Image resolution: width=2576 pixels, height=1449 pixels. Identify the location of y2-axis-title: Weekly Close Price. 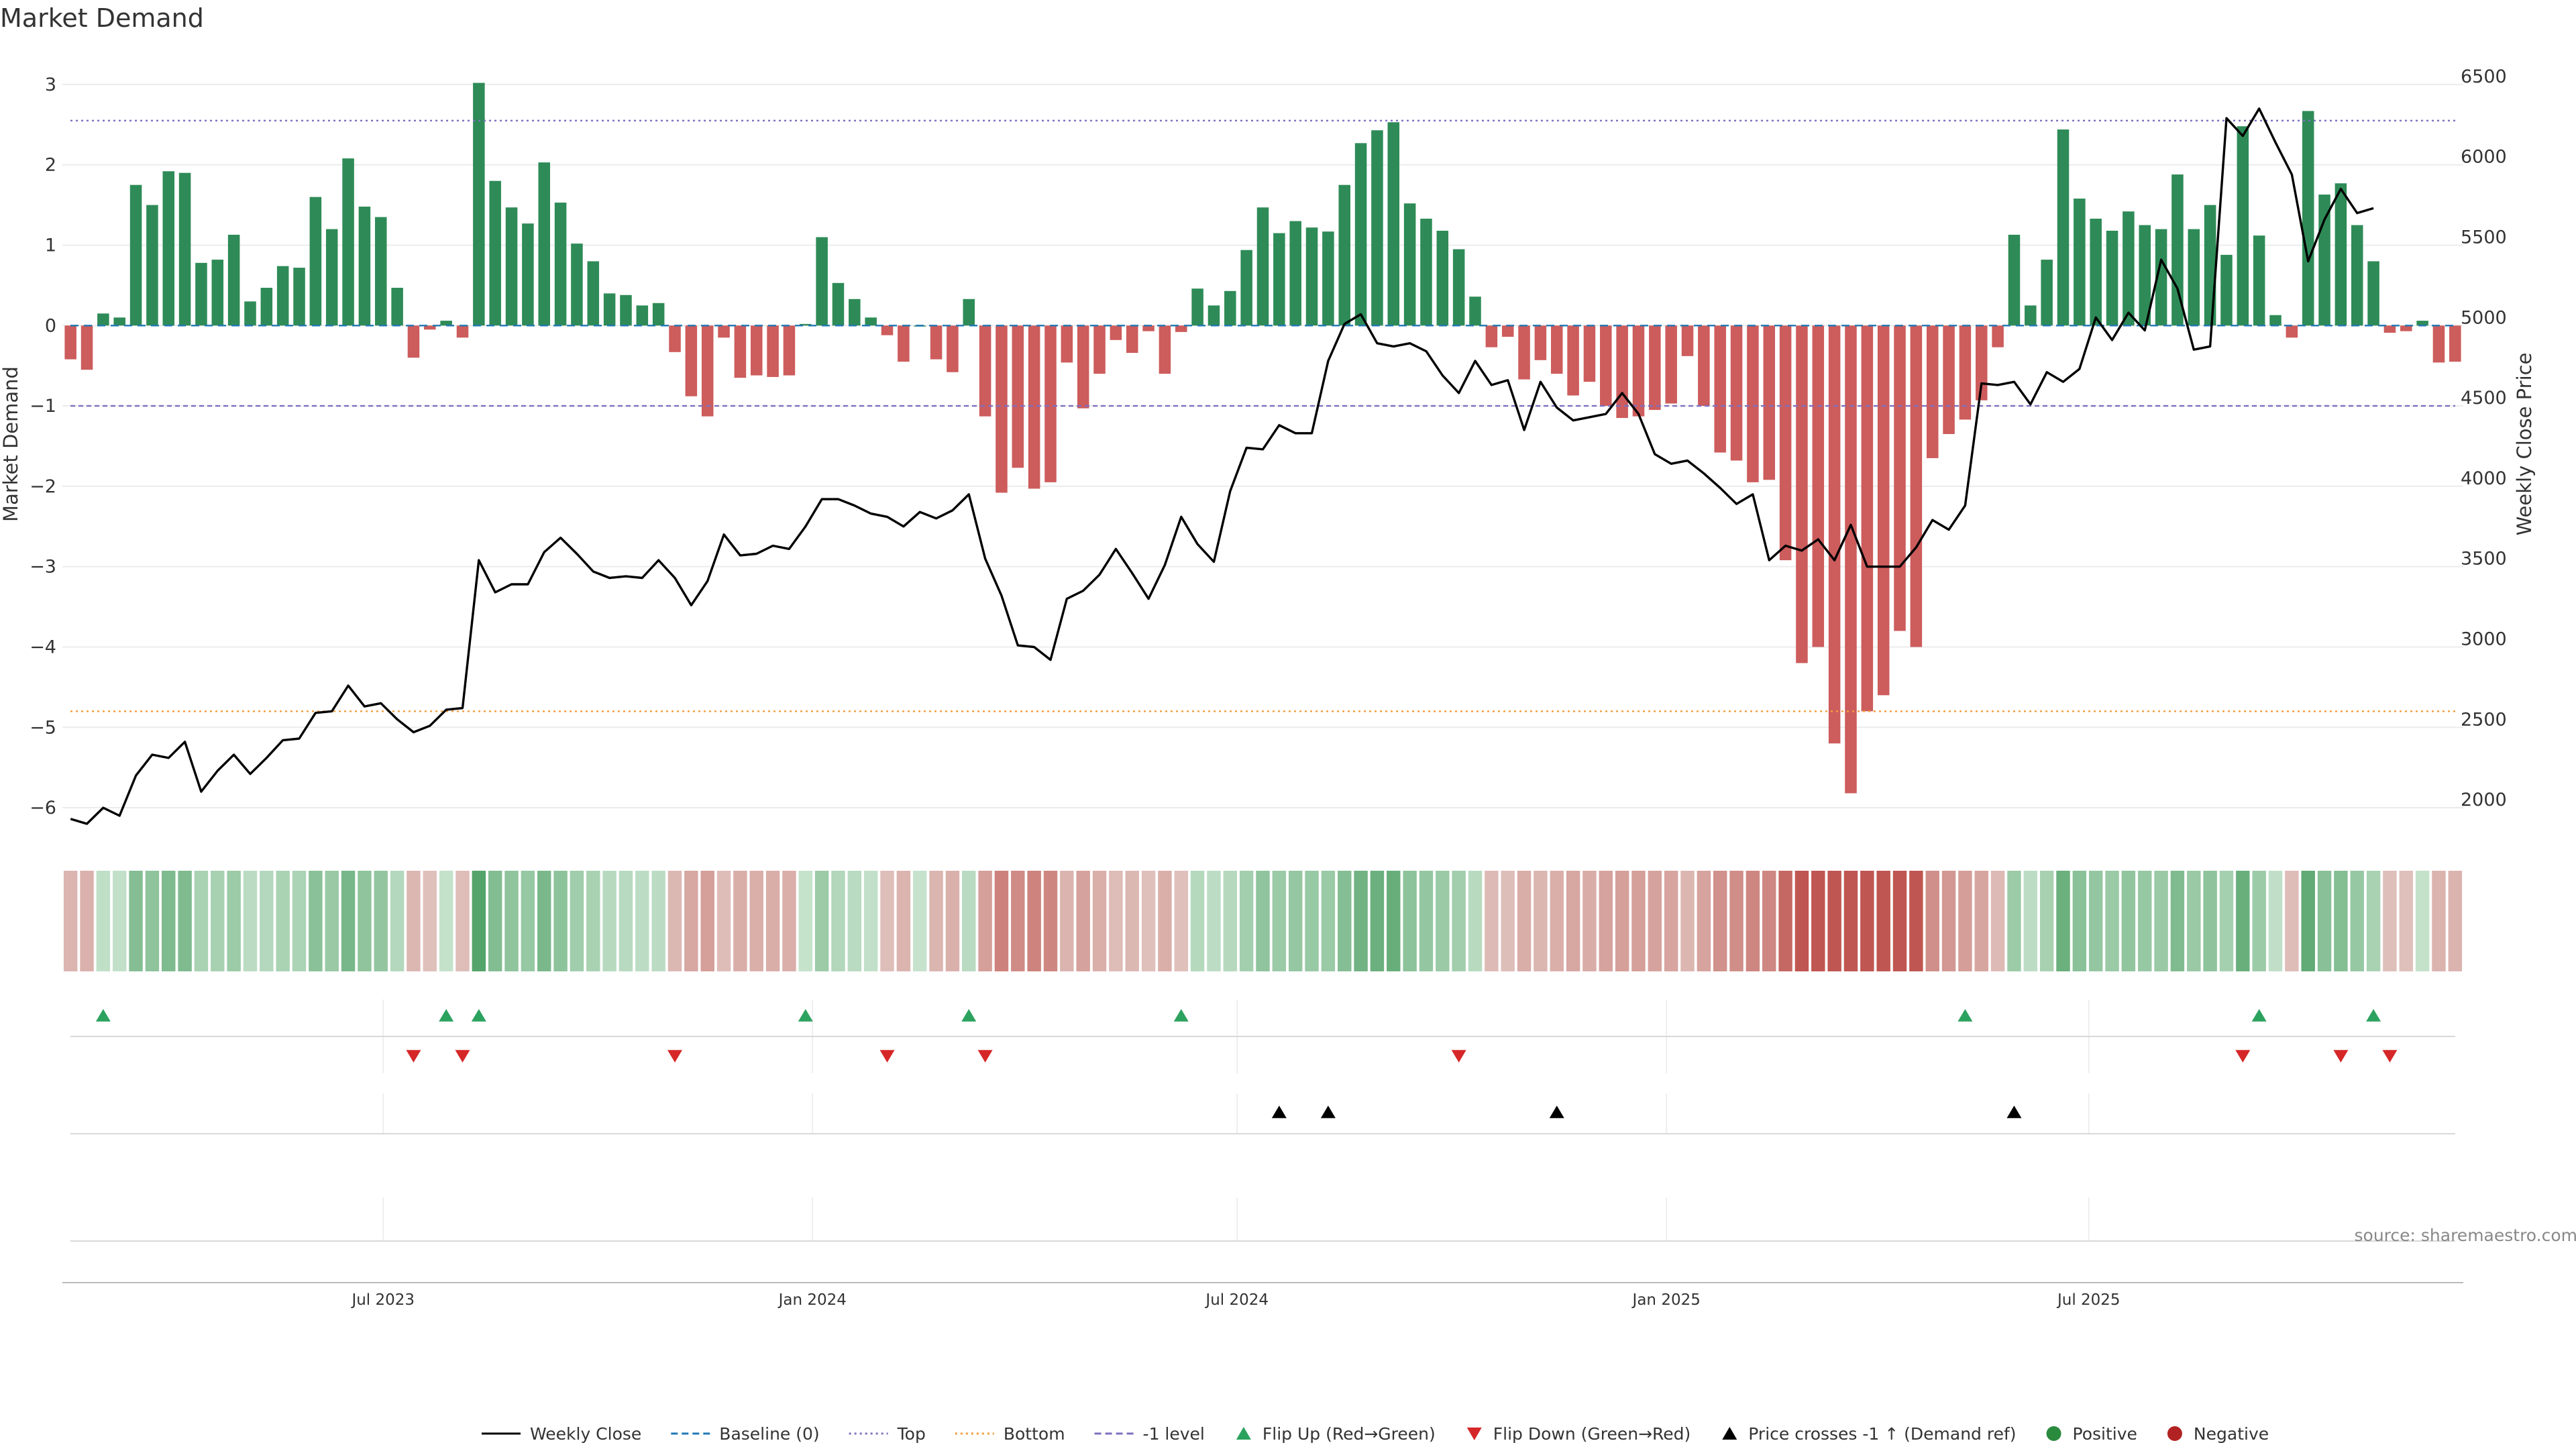
(2524, 444).